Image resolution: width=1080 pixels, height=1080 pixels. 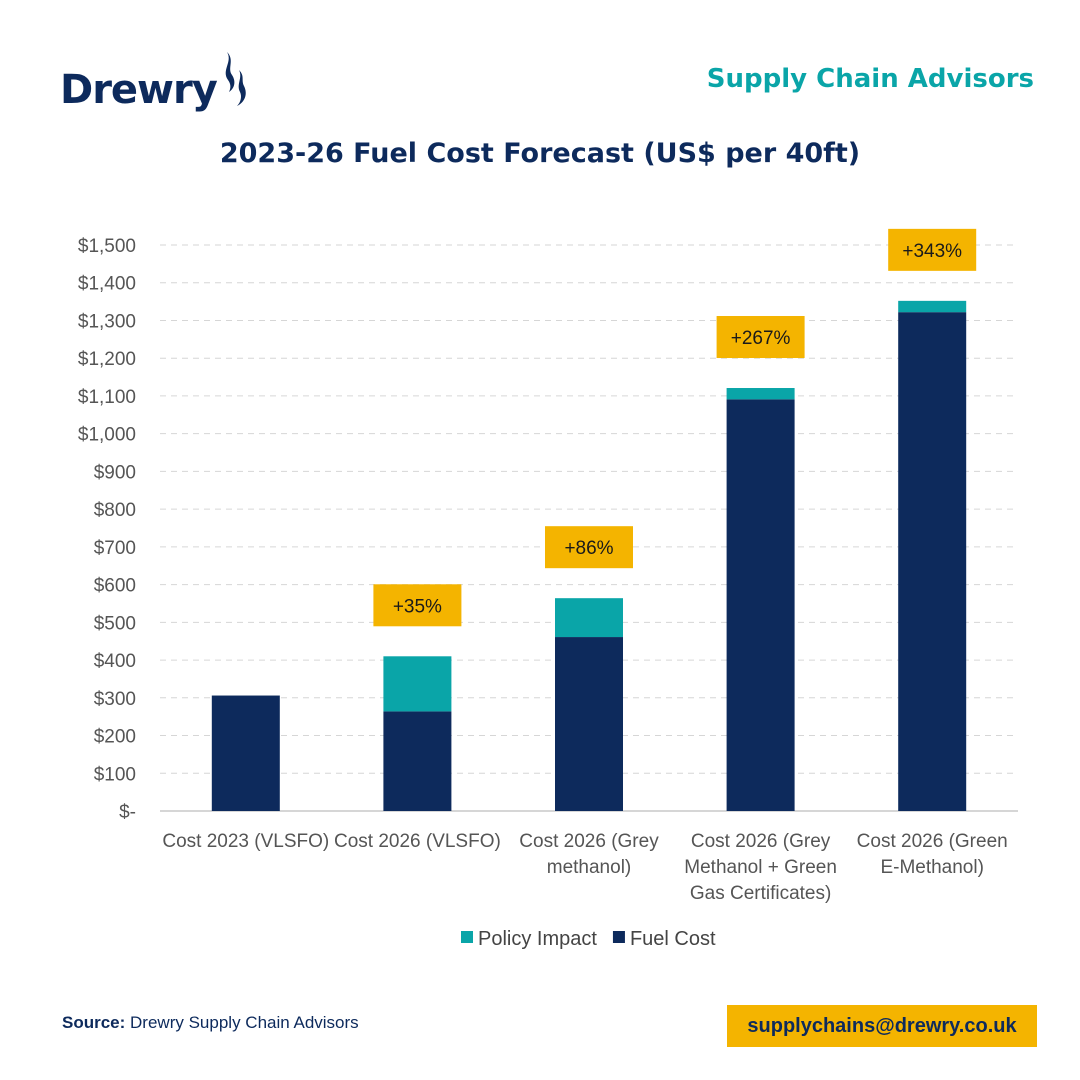 I want to click on y-tick-label: $1,100, so click(x=107, y=397).